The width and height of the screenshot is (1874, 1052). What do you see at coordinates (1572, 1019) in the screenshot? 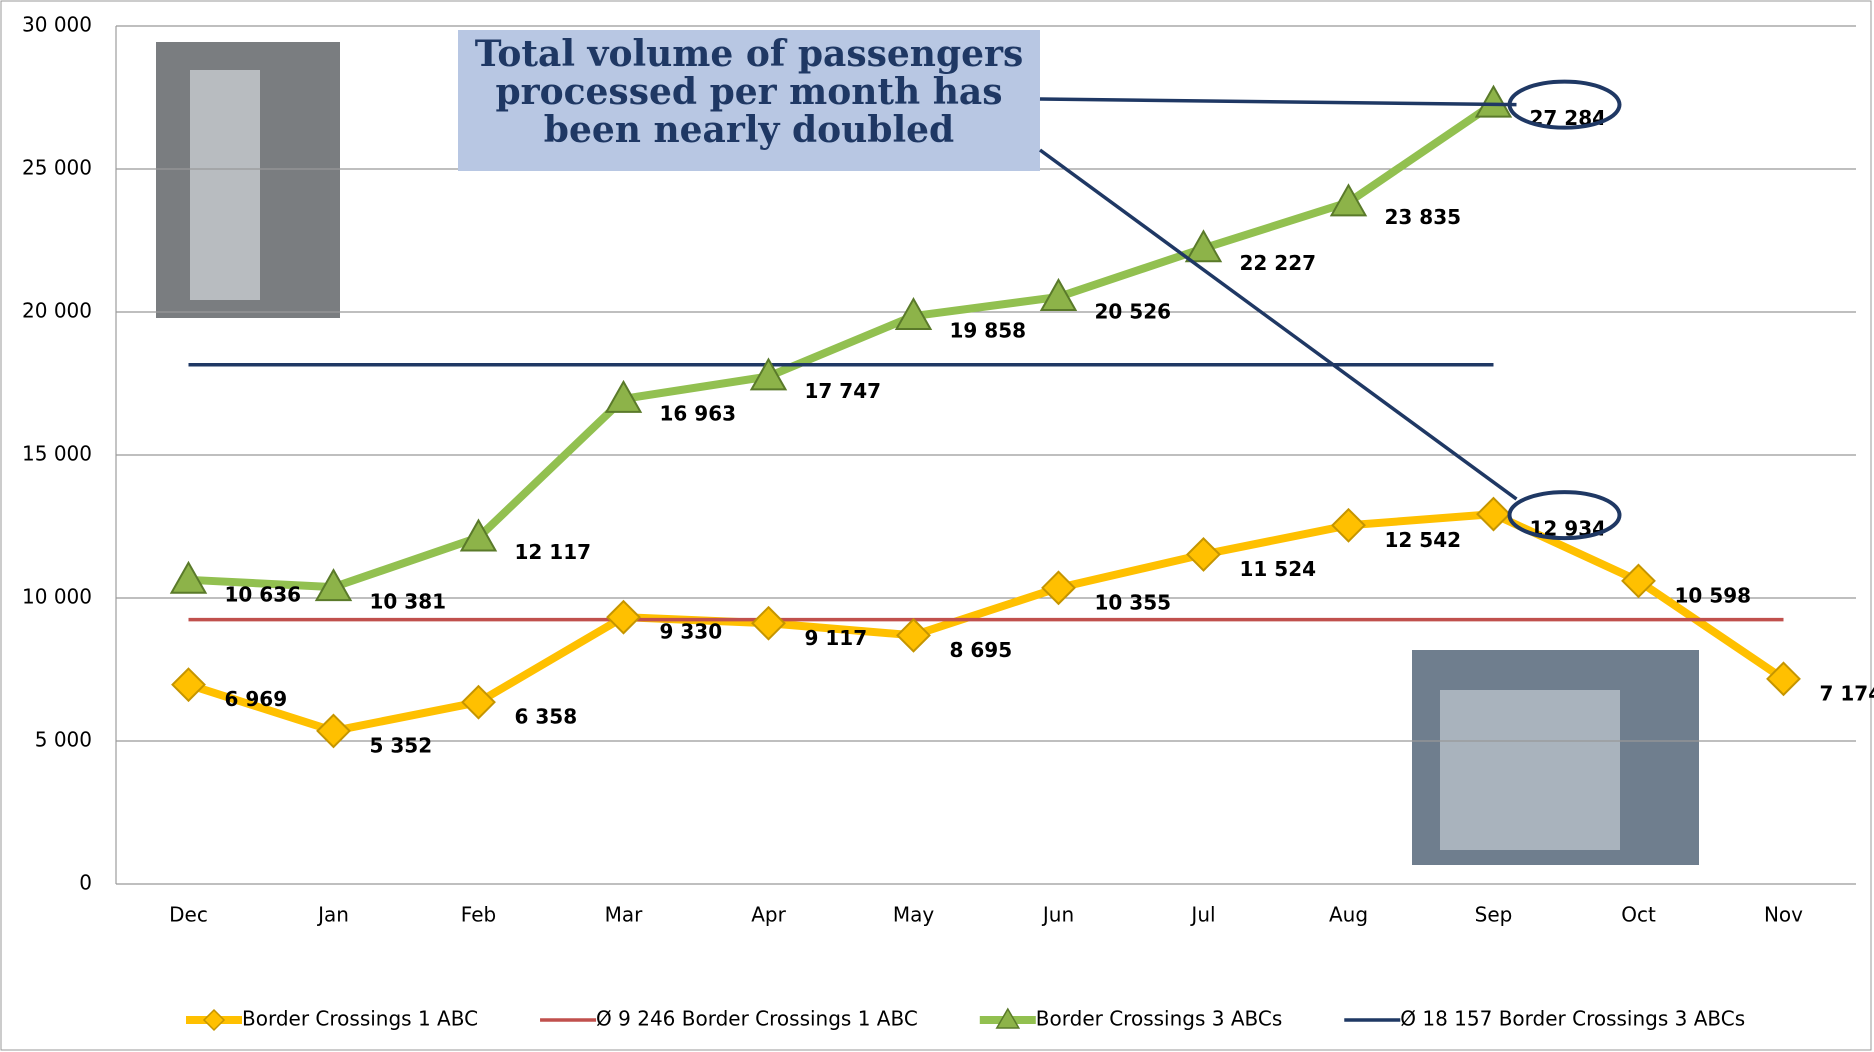
I see `legend-label: Ø 18 157 Border Crossings 3 ABCs` at bounding box center [1572, 1019].